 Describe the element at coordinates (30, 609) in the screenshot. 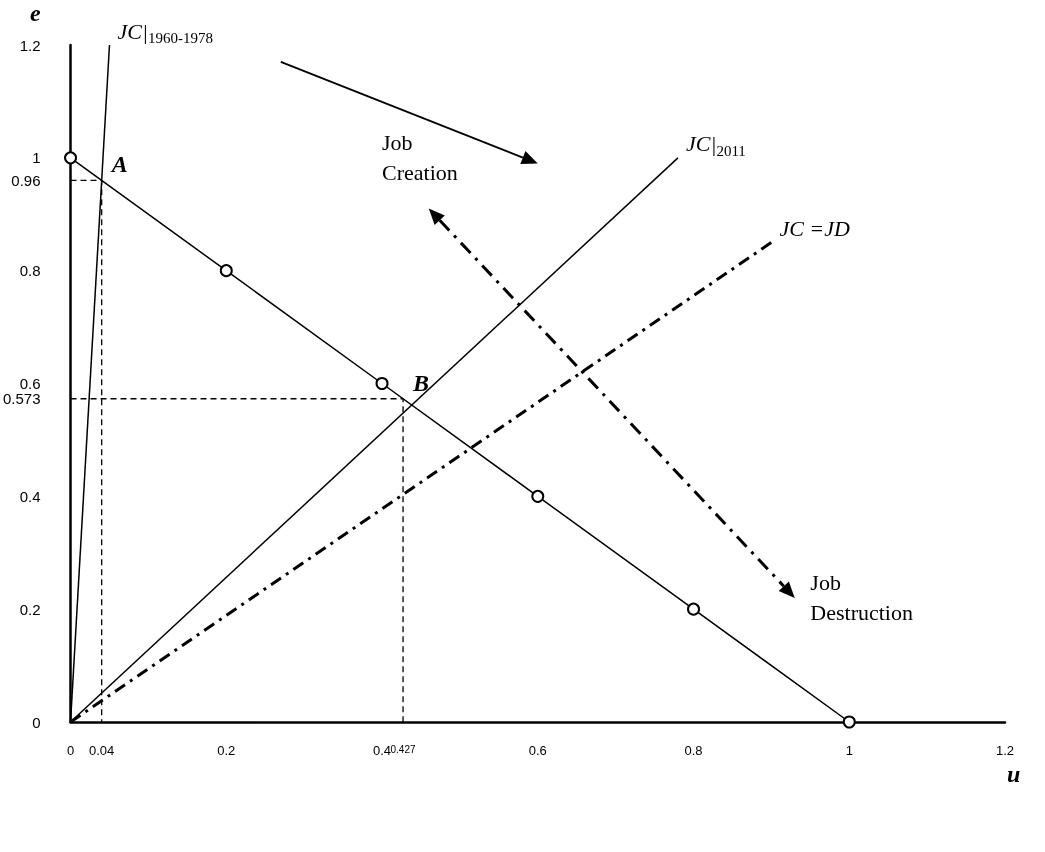

I see `y-tick-label: 0.2` at that location.